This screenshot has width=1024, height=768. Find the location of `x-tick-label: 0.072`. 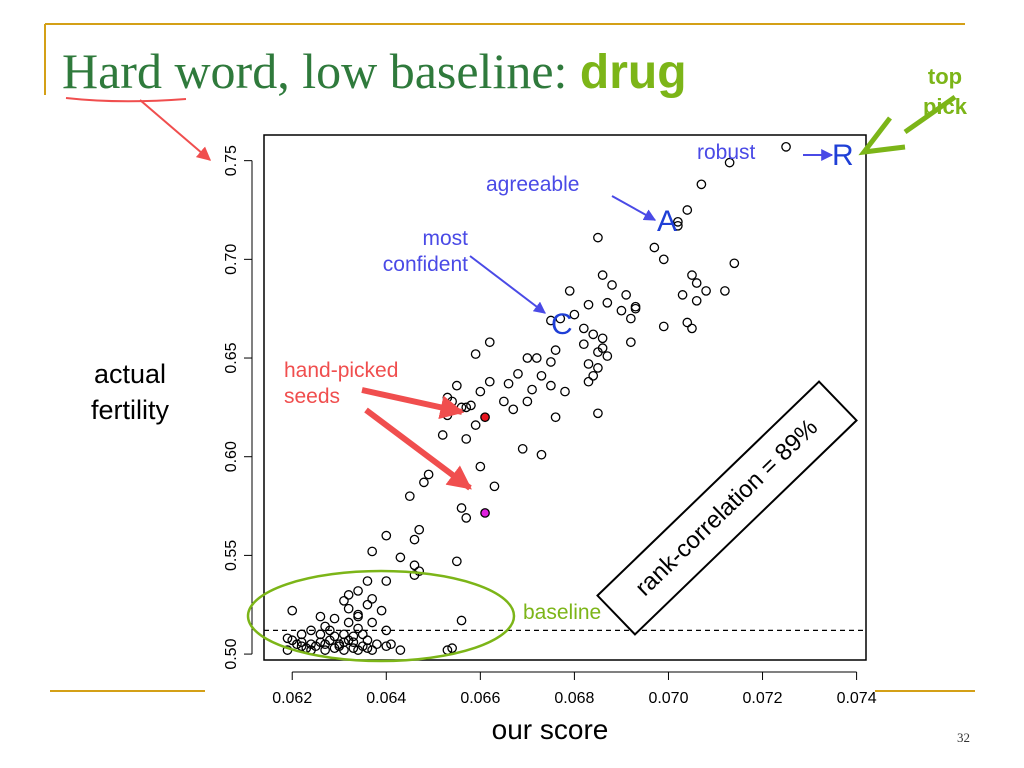

x-tick-label: 0.072 is located at coordinates (763, 698).